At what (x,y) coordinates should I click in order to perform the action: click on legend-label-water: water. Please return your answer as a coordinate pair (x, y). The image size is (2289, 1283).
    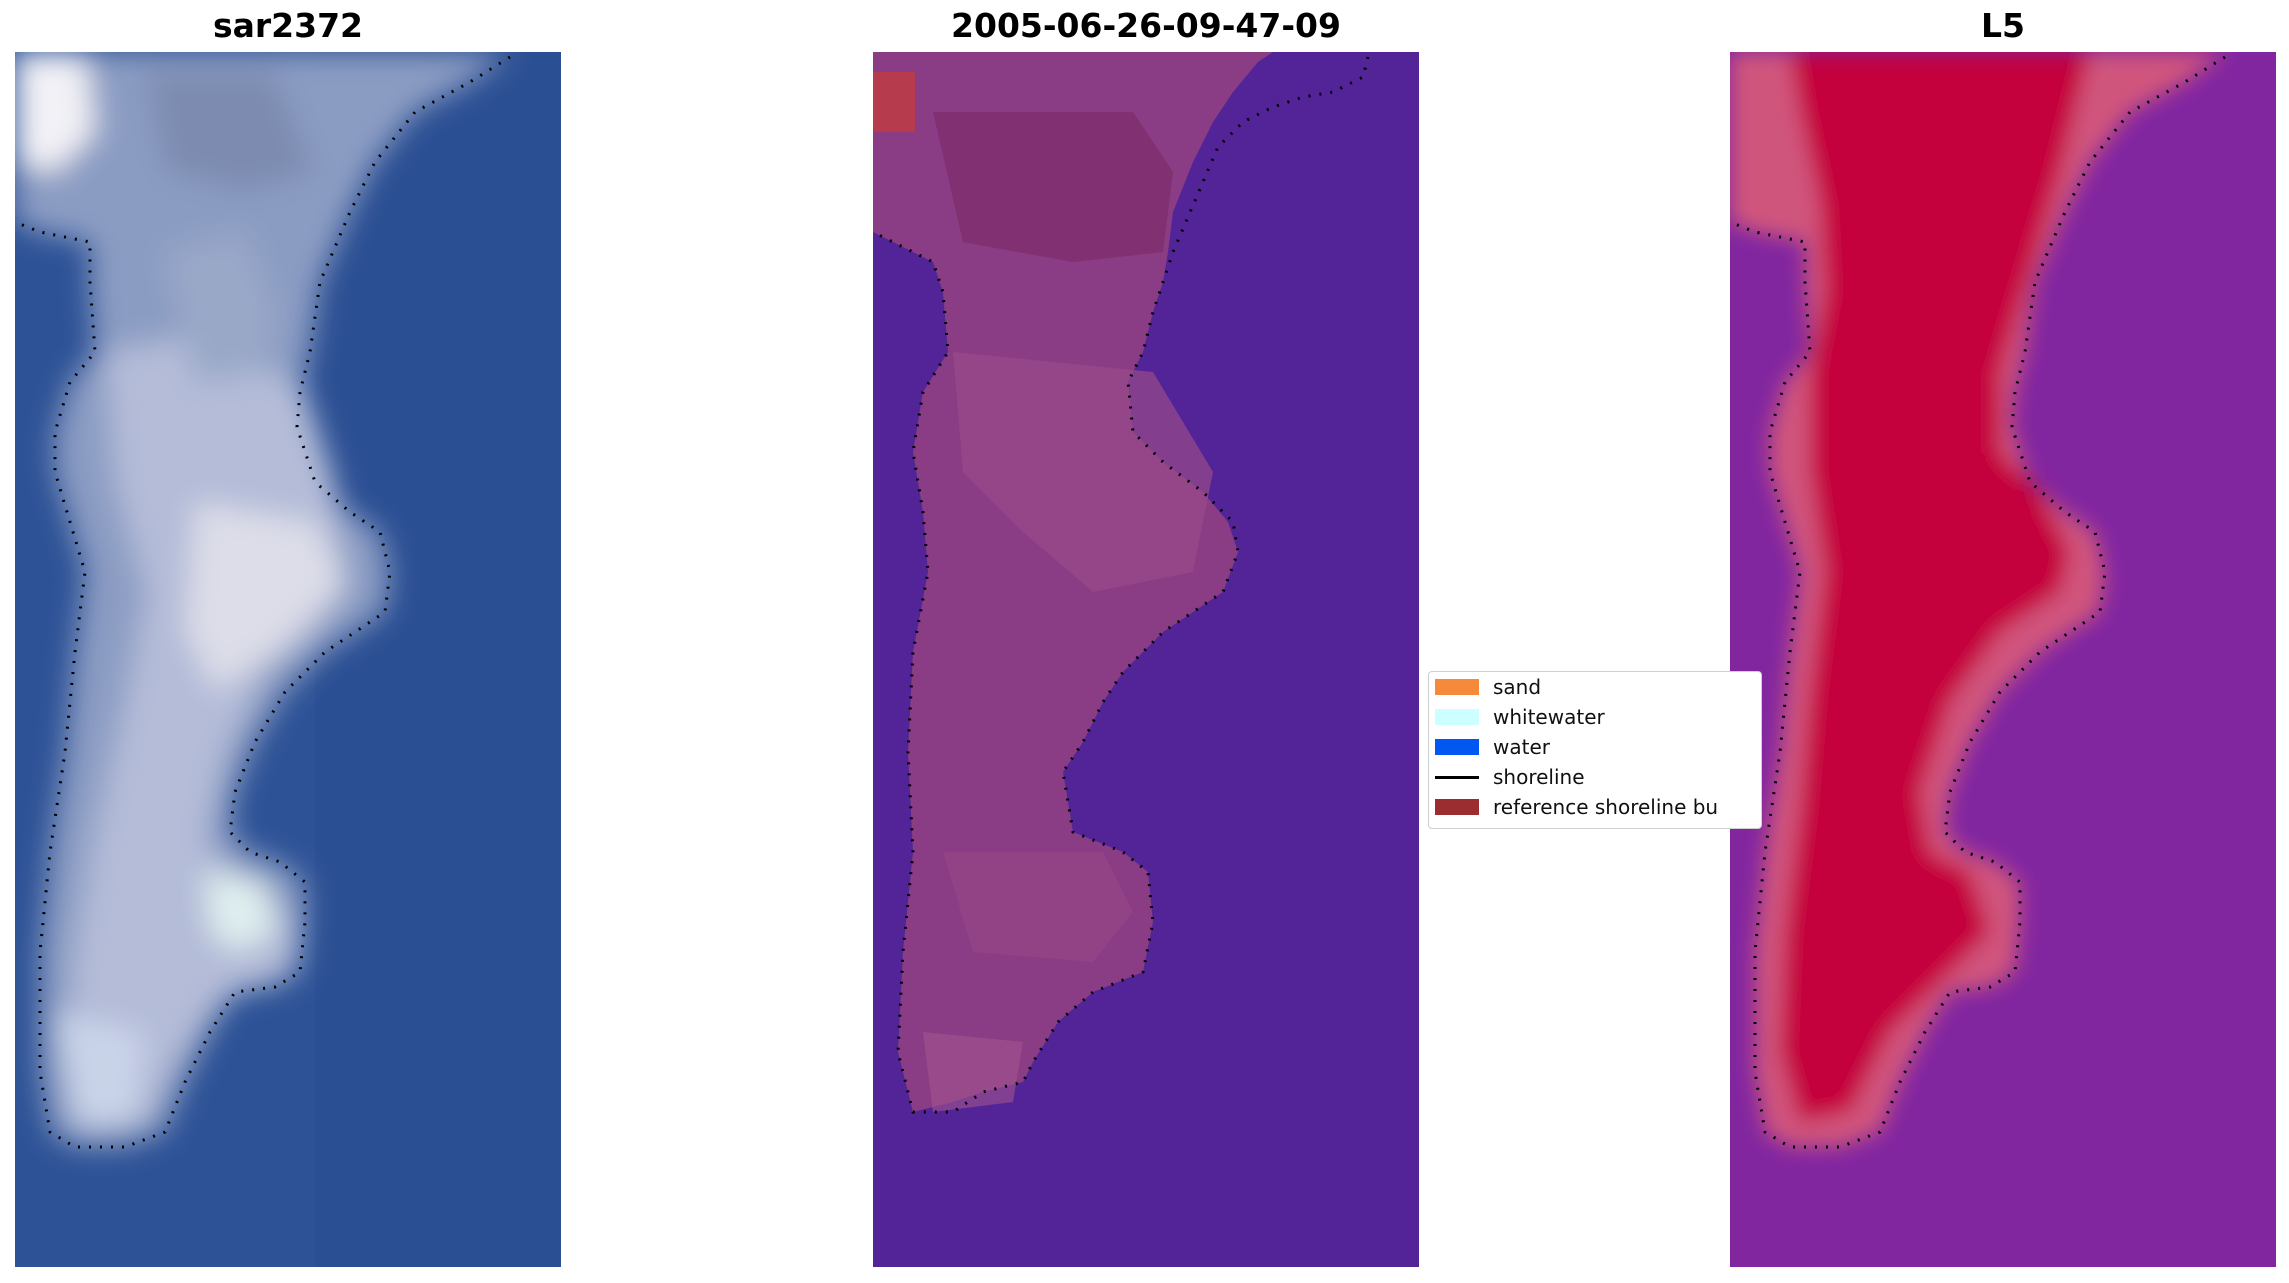
    Looking at the image, I should click on (1521, 747).